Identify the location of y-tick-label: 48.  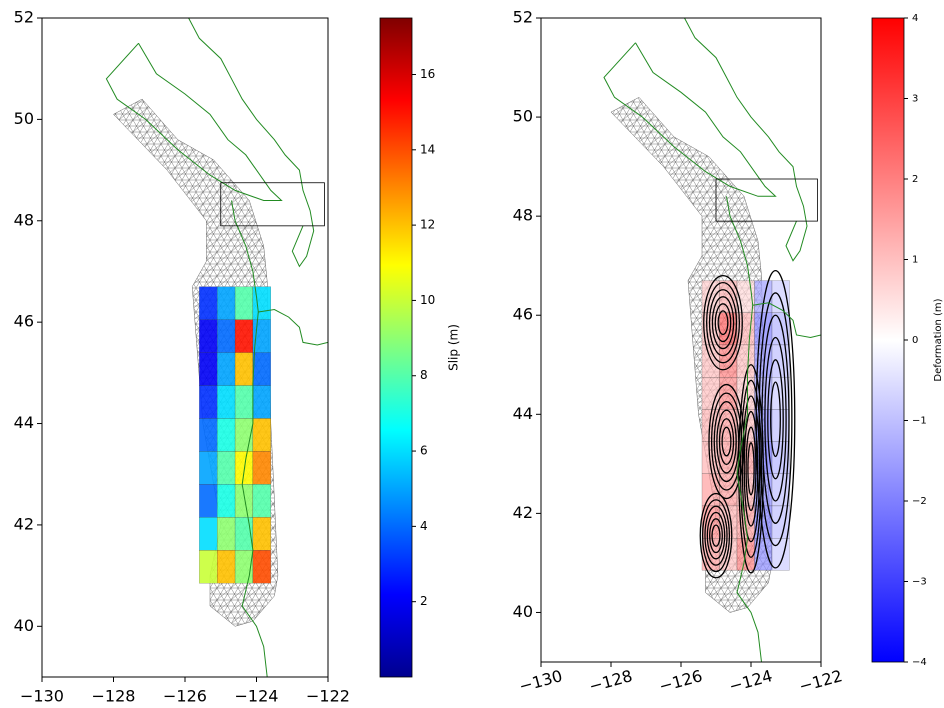
(523, 215).